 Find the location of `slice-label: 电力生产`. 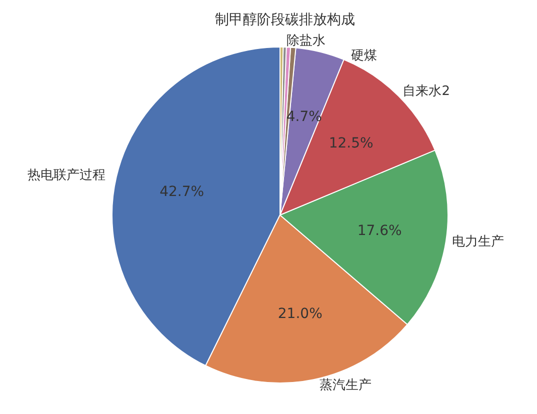

slice-label: 电力生产 is located at coordinates (478, 242).